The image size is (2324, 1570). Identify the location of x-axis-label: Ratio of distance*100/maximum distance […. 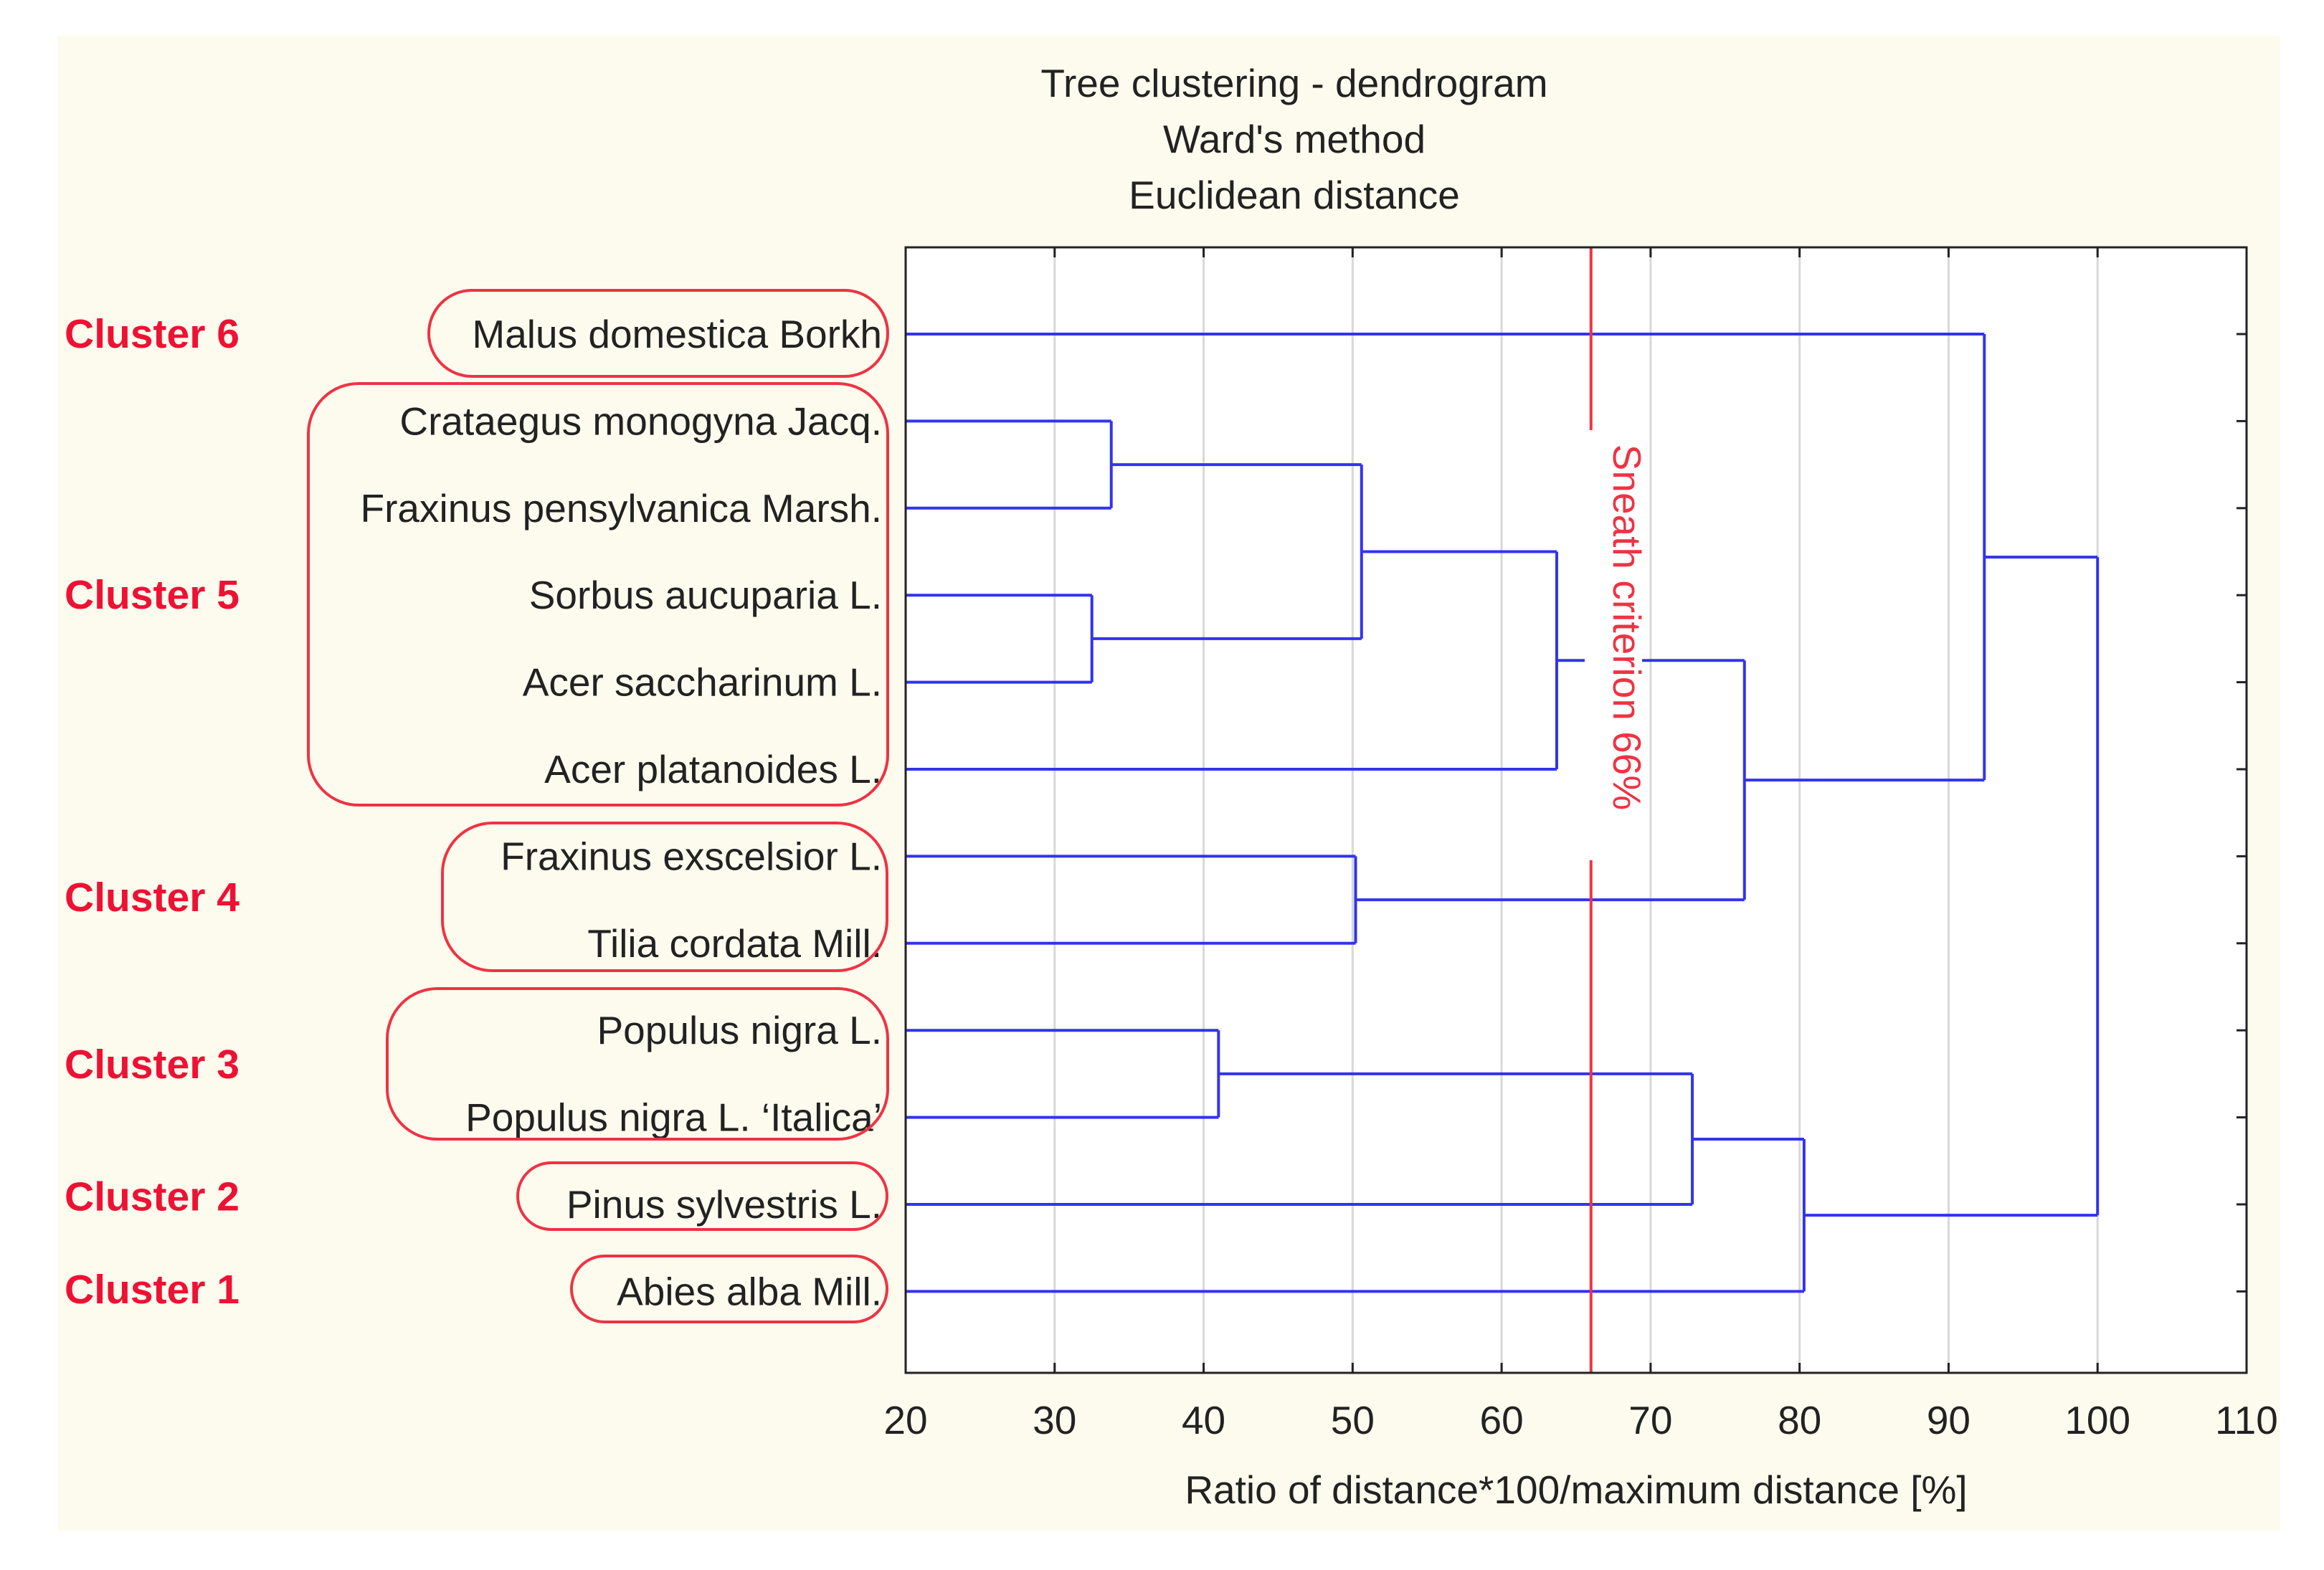
(1576, 1489).